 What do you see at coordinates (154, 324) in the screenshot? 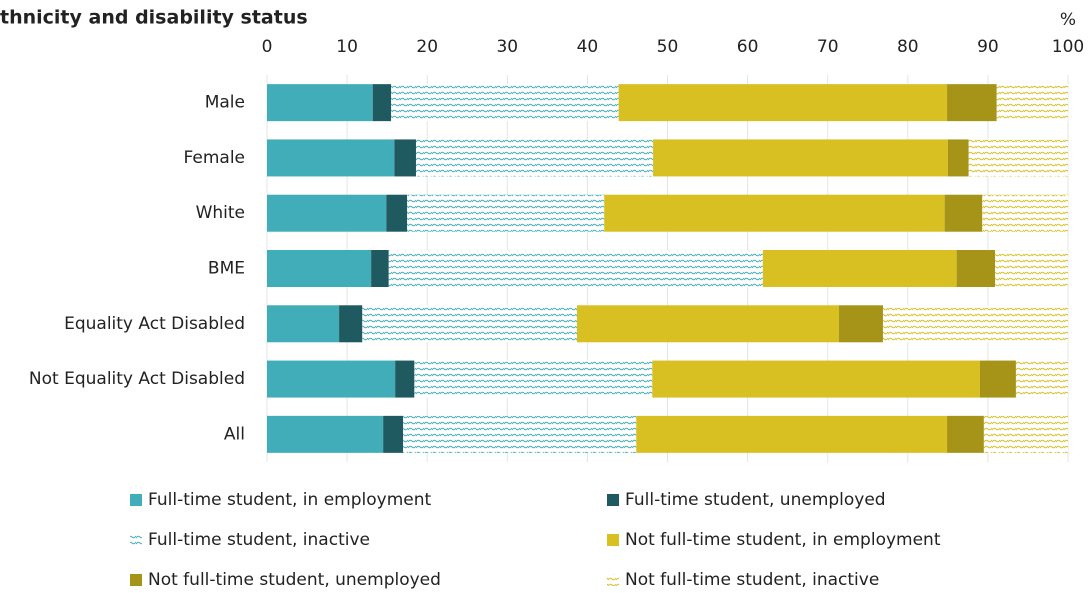
I see `y-tick-label: Equality Act Disabled` at bounding box center [154, 324].